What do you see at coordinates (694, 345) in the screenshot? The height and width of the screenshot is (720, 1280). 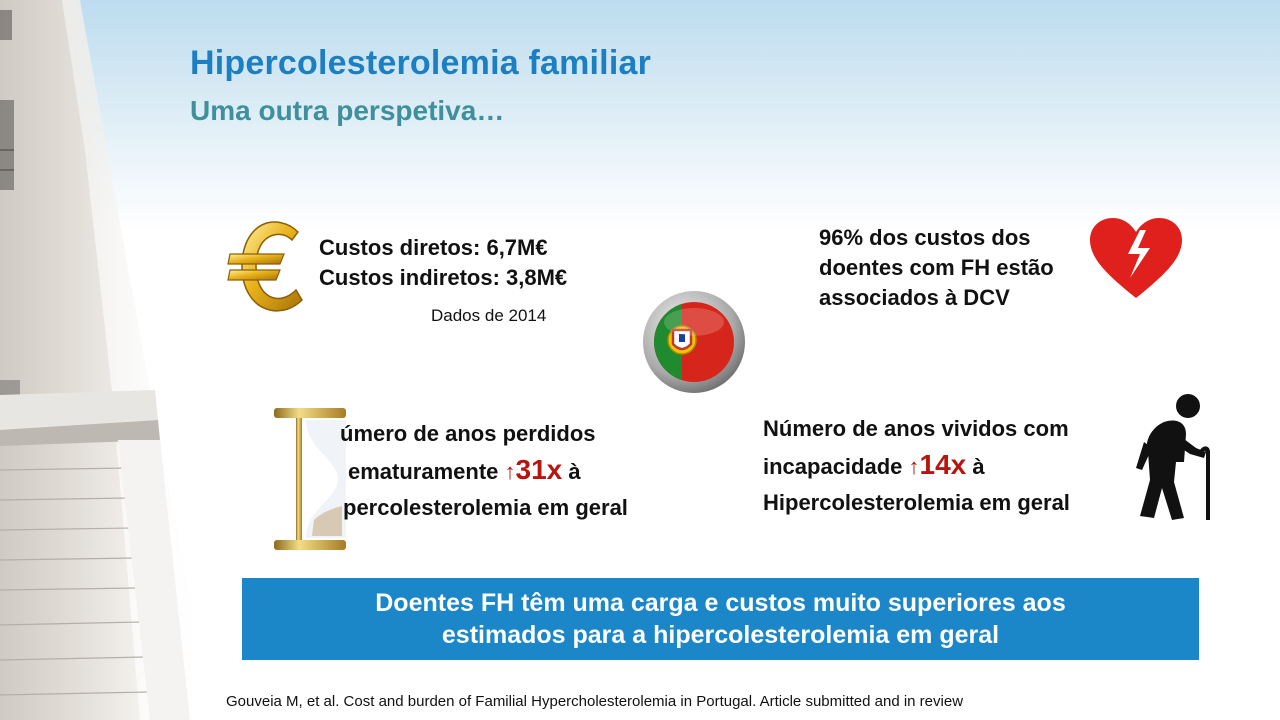 I see `portugal-flag-icon` at bounding box center [694, 345].